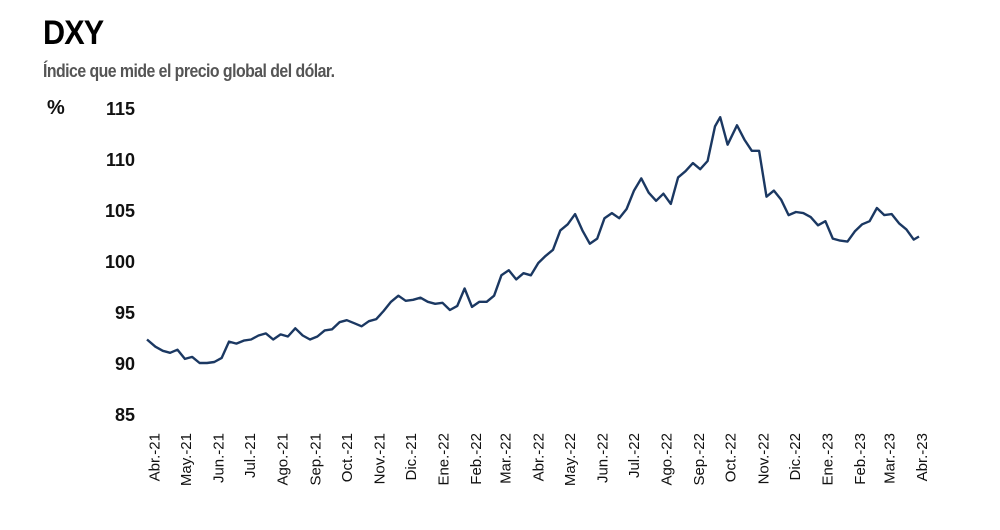 The width and height of the screenshot is (1000, 530). Describe the element at coordinates (125, 415) in the screenshot. I see `y-tick-label: 85` at that location.